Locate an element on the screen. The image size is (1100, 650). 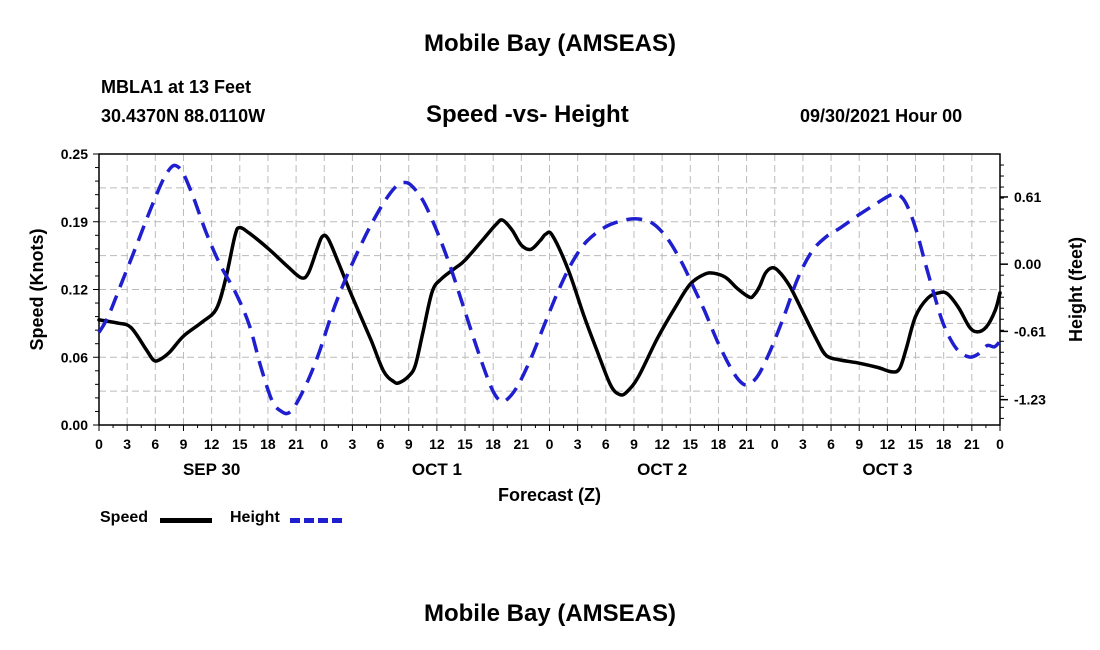
station-coordinates: 30.4370N 88.0110W is located at coordinates (183, 116).